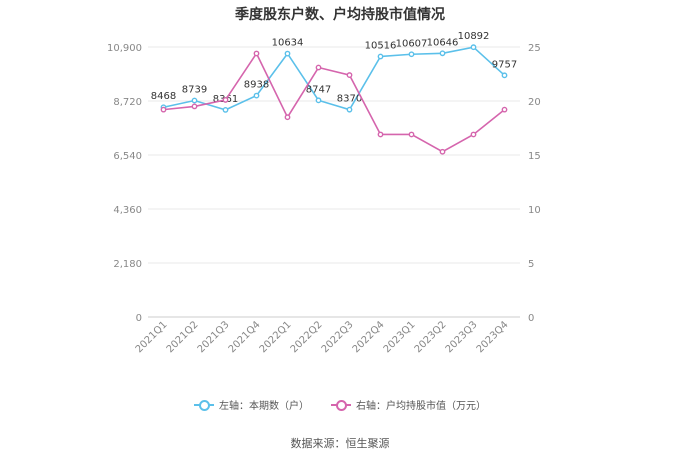  What do you see at coordinates (493, 337) in the screenshot?
I see `x-tick-label: 2023Q4` at bounding box center [493, 337].